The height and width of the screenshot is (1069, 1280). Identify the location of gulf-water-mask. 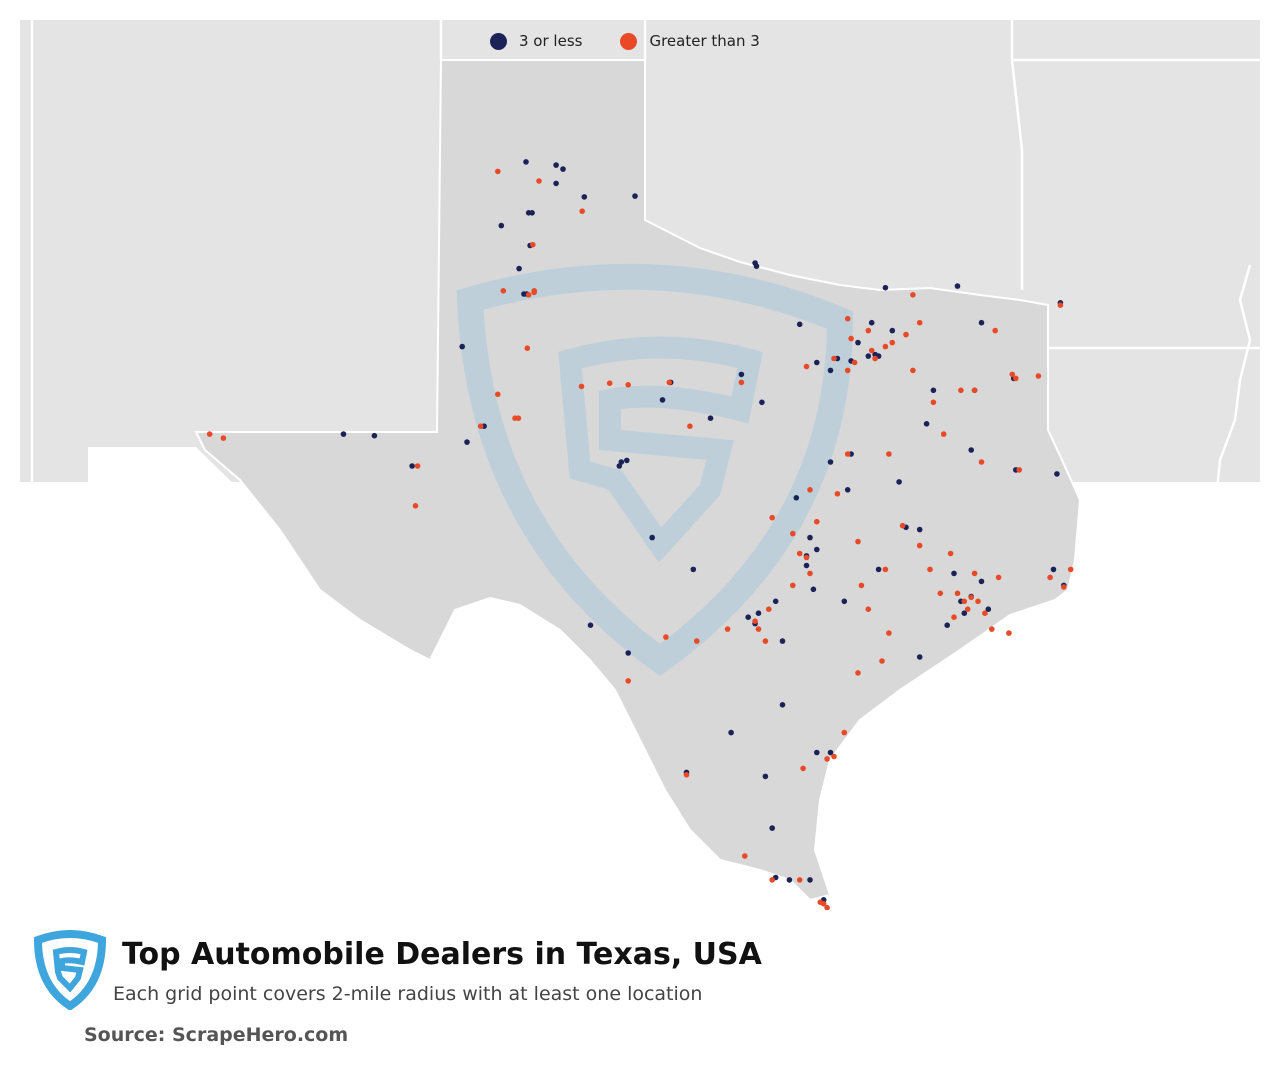
(1045, 750).